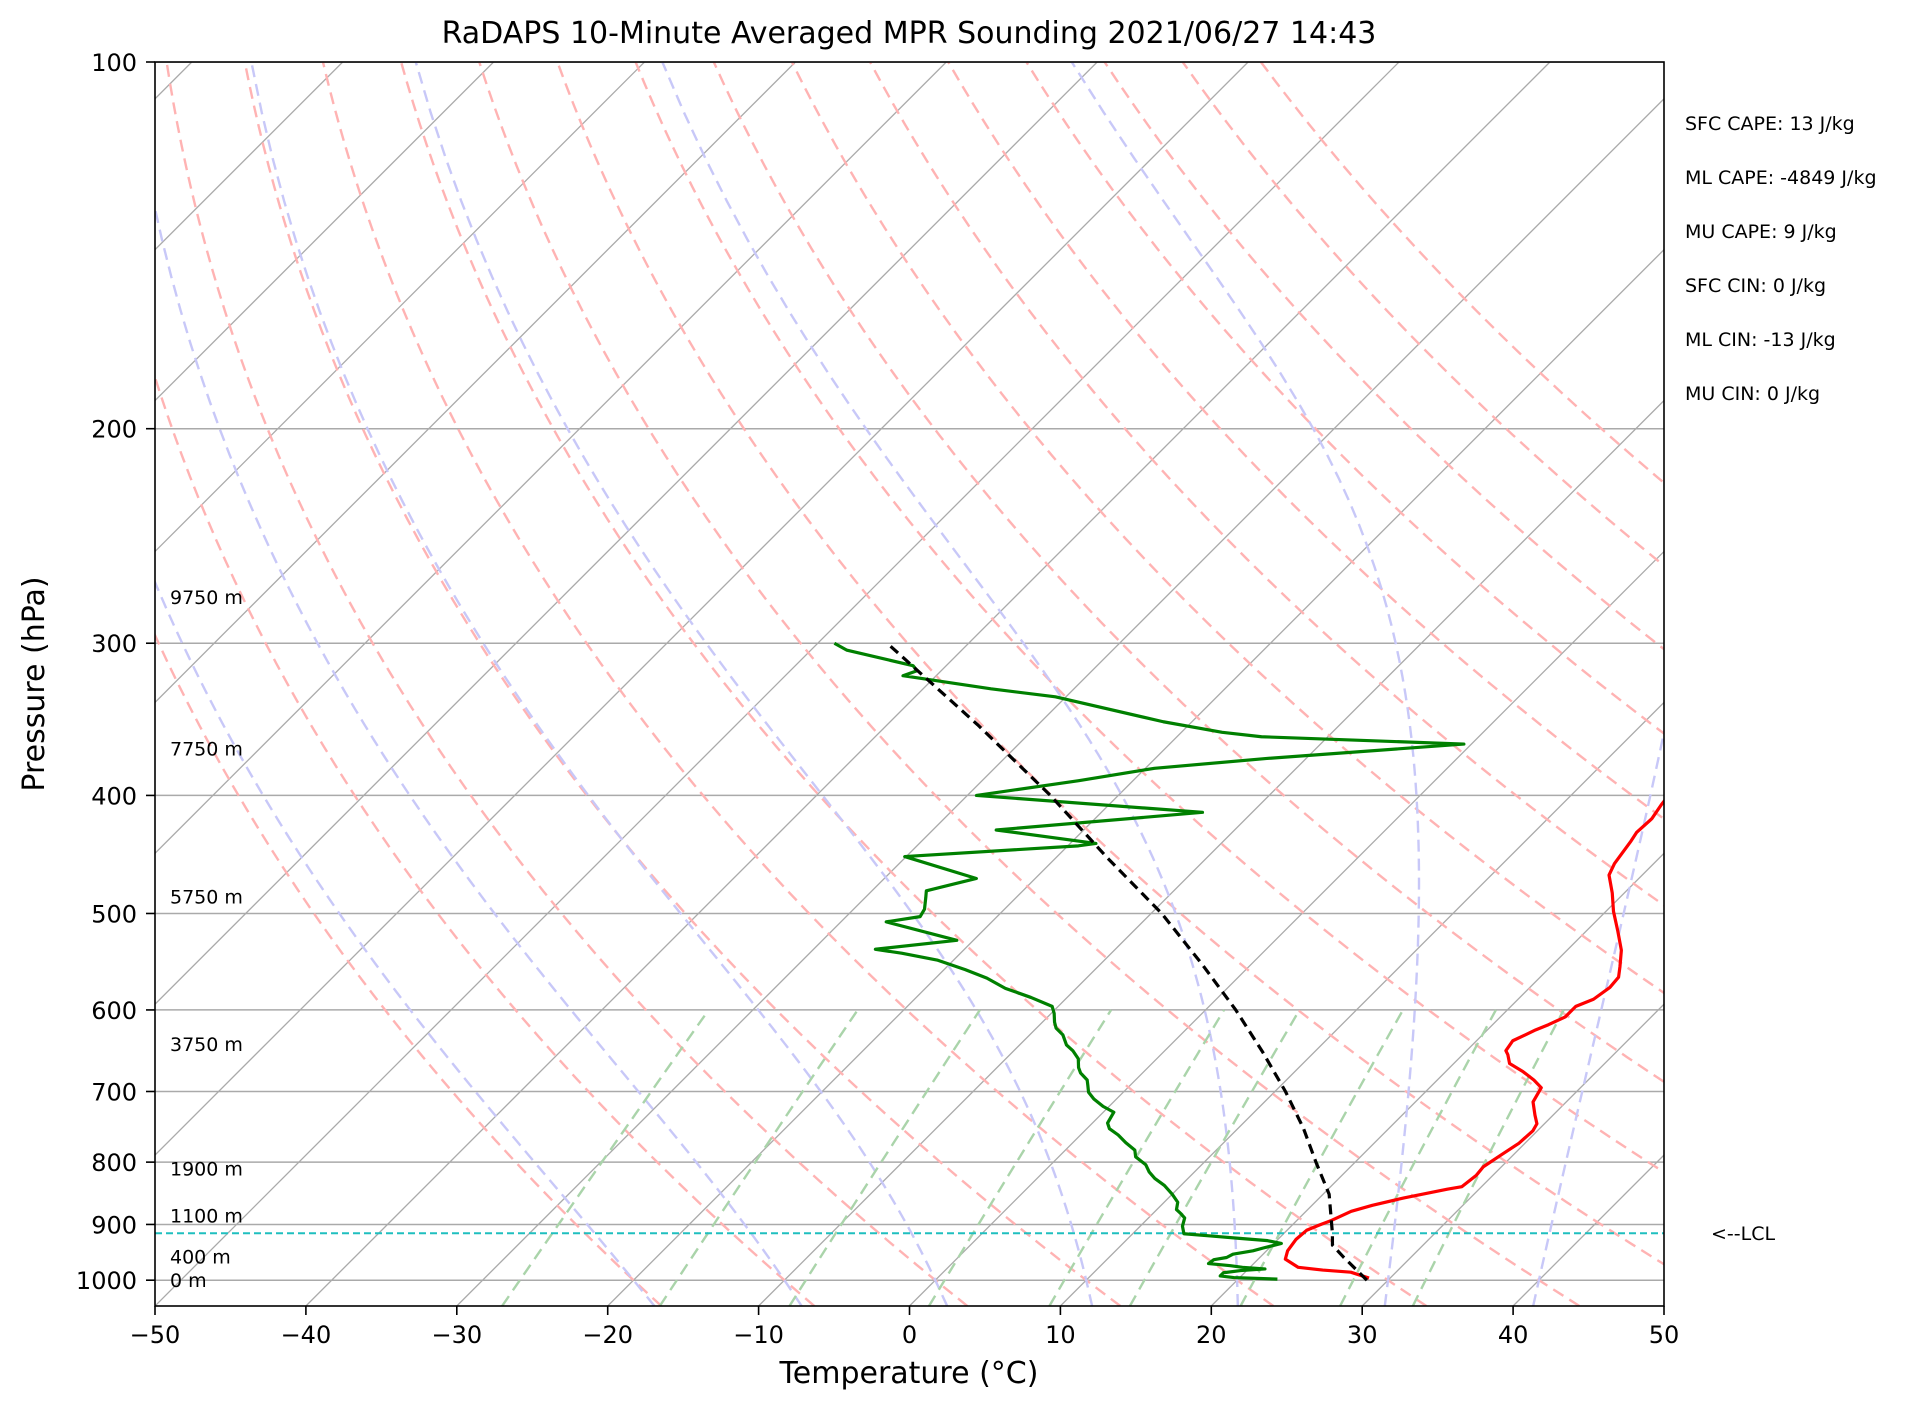 This screenshot has width=1922, height=1406. What do you see at coordinates (758, 1335) in the screenshot?
I see `x-tick-label: −10` at bounding box center [758, 1335].